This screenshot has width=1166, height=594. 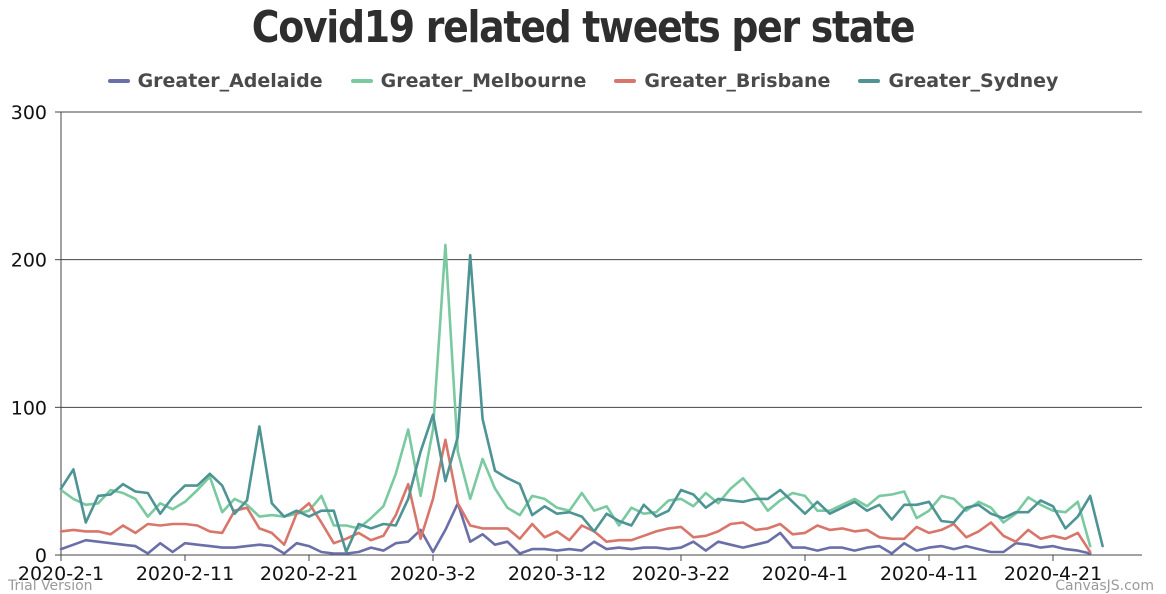 I want to click on legend-swatch-brisbane, so click(x=625, y=81).